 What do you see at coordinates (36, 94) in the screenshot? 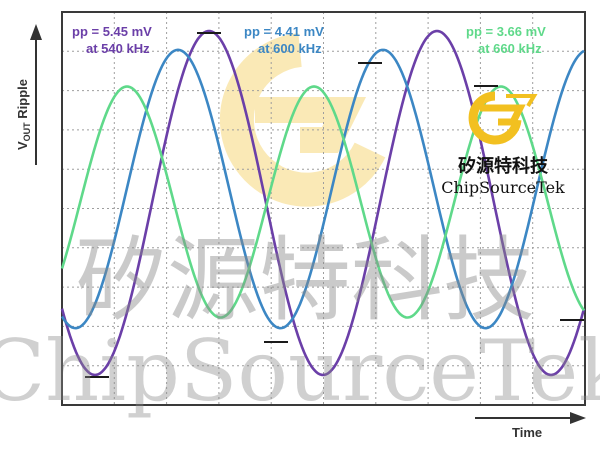
I see `y-axis-arrow` at bounding box center [36, 94].